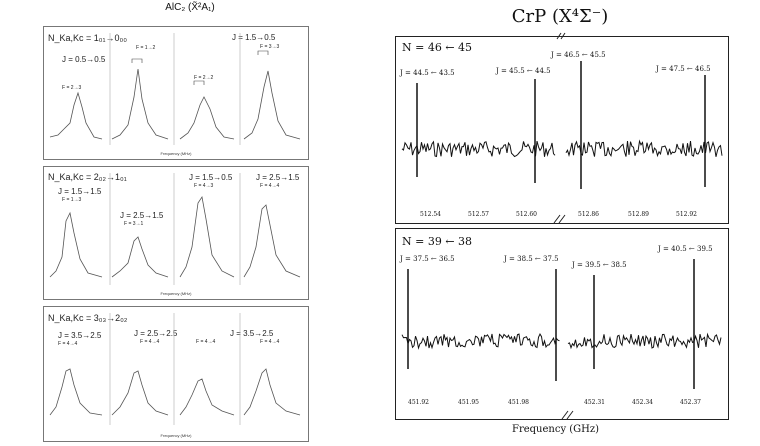 Image resolution: width=760 pixels, height=446 pixels. Describe the element at coordinates (204, 78) in the screenshot. I see `hyperfine-label: F = 2→2` at that location.